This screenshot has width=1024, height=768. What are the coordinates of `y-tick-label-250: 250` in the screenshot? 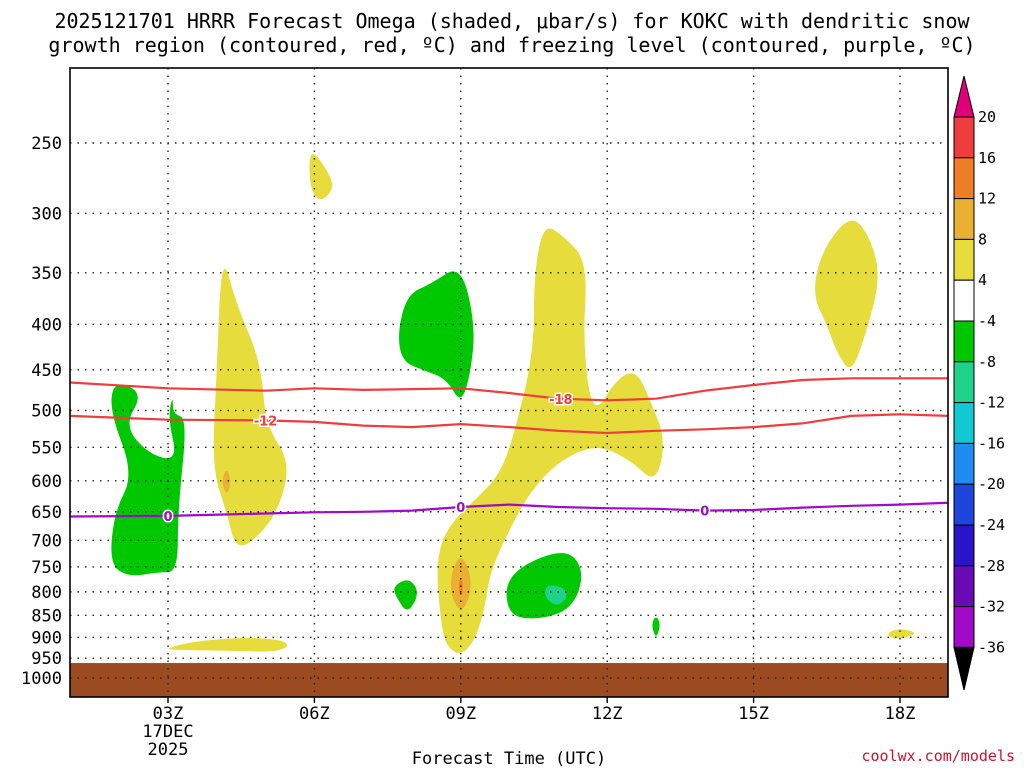 It's located at (46, 144).